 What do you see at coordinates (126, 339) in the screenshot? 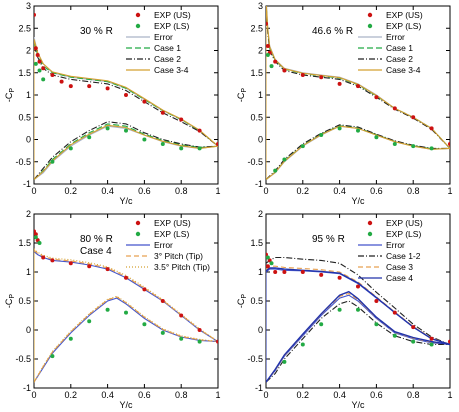
I see `series-line-3-pitch-tip--lower` at bounding box center [126, 339].